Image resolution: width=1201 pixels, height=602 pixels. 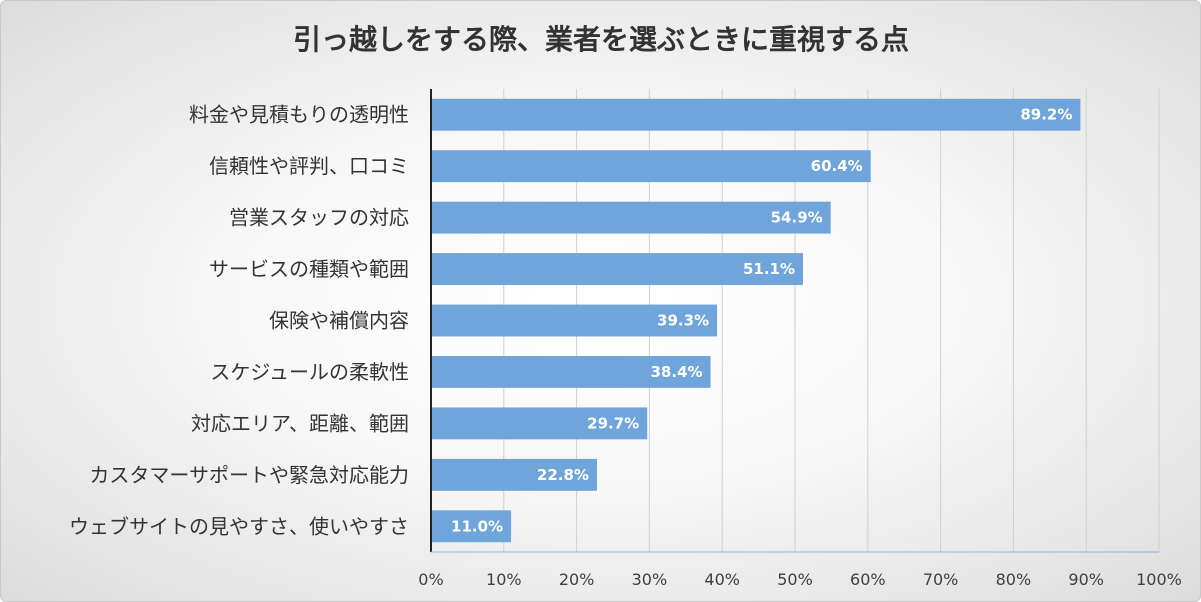 What do you see at coordinates (677, 372) in the screenshot?
I see `value-label: 38.4%` at bounding box center [677, 372].